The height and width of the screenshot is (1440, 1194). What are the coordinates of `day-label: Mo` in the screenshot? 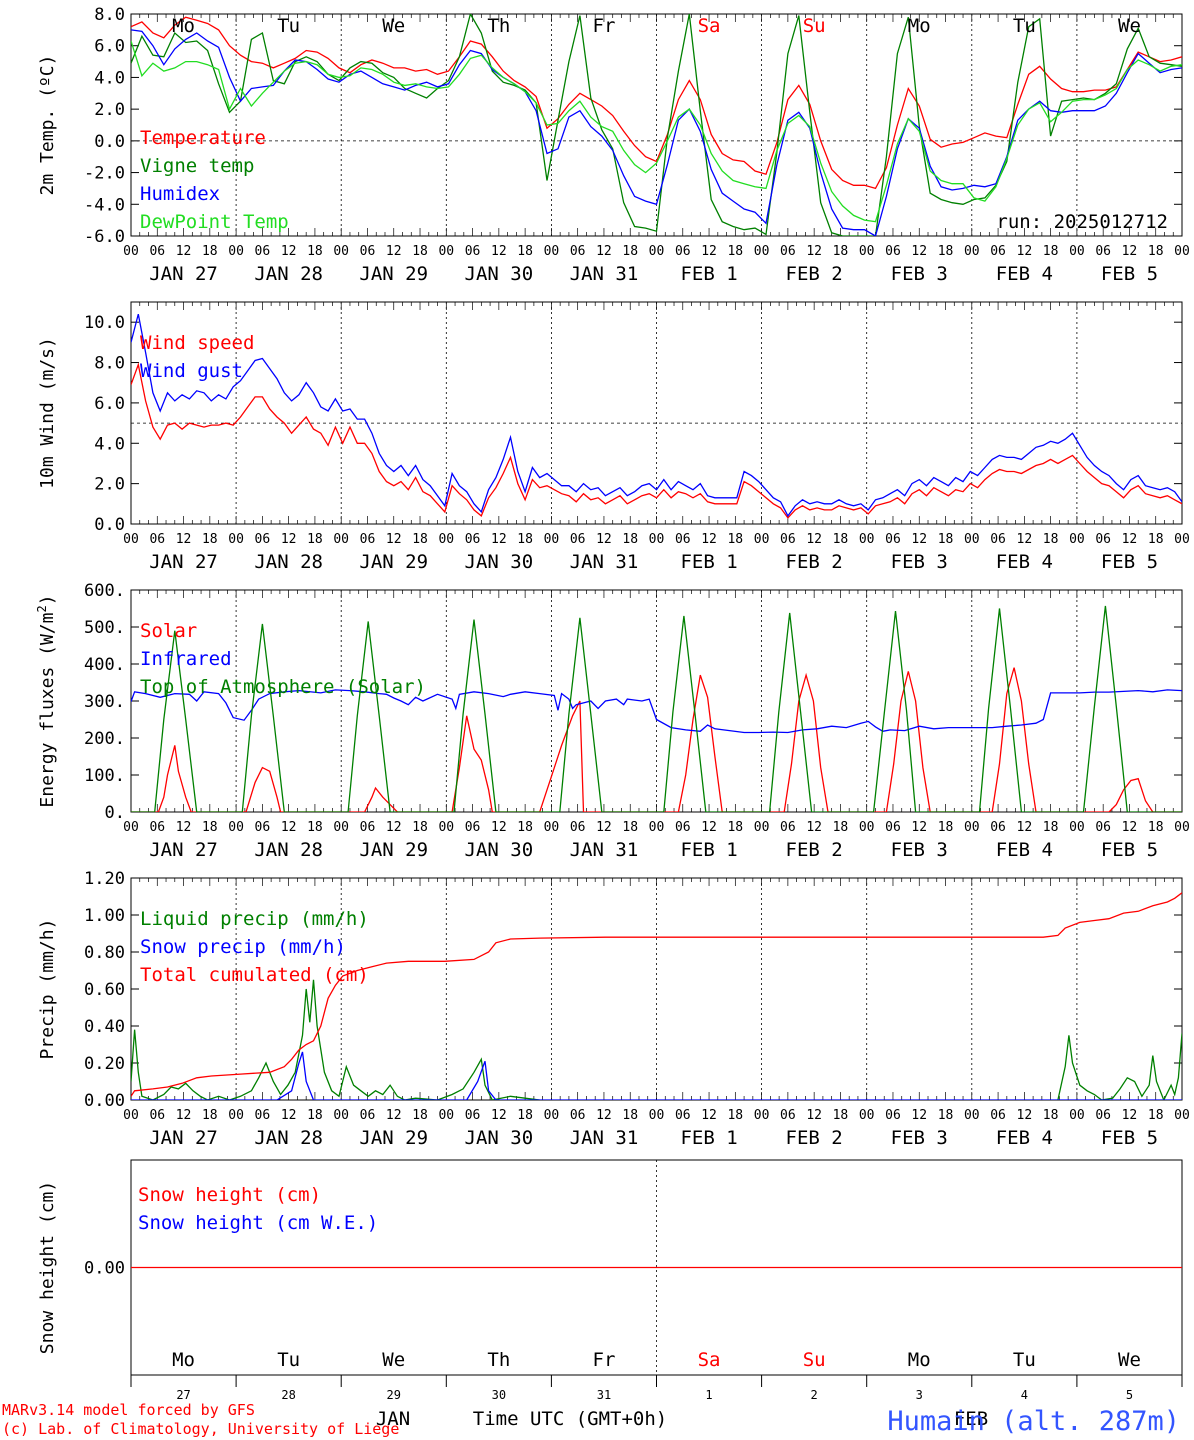 It's located at (919, 26).